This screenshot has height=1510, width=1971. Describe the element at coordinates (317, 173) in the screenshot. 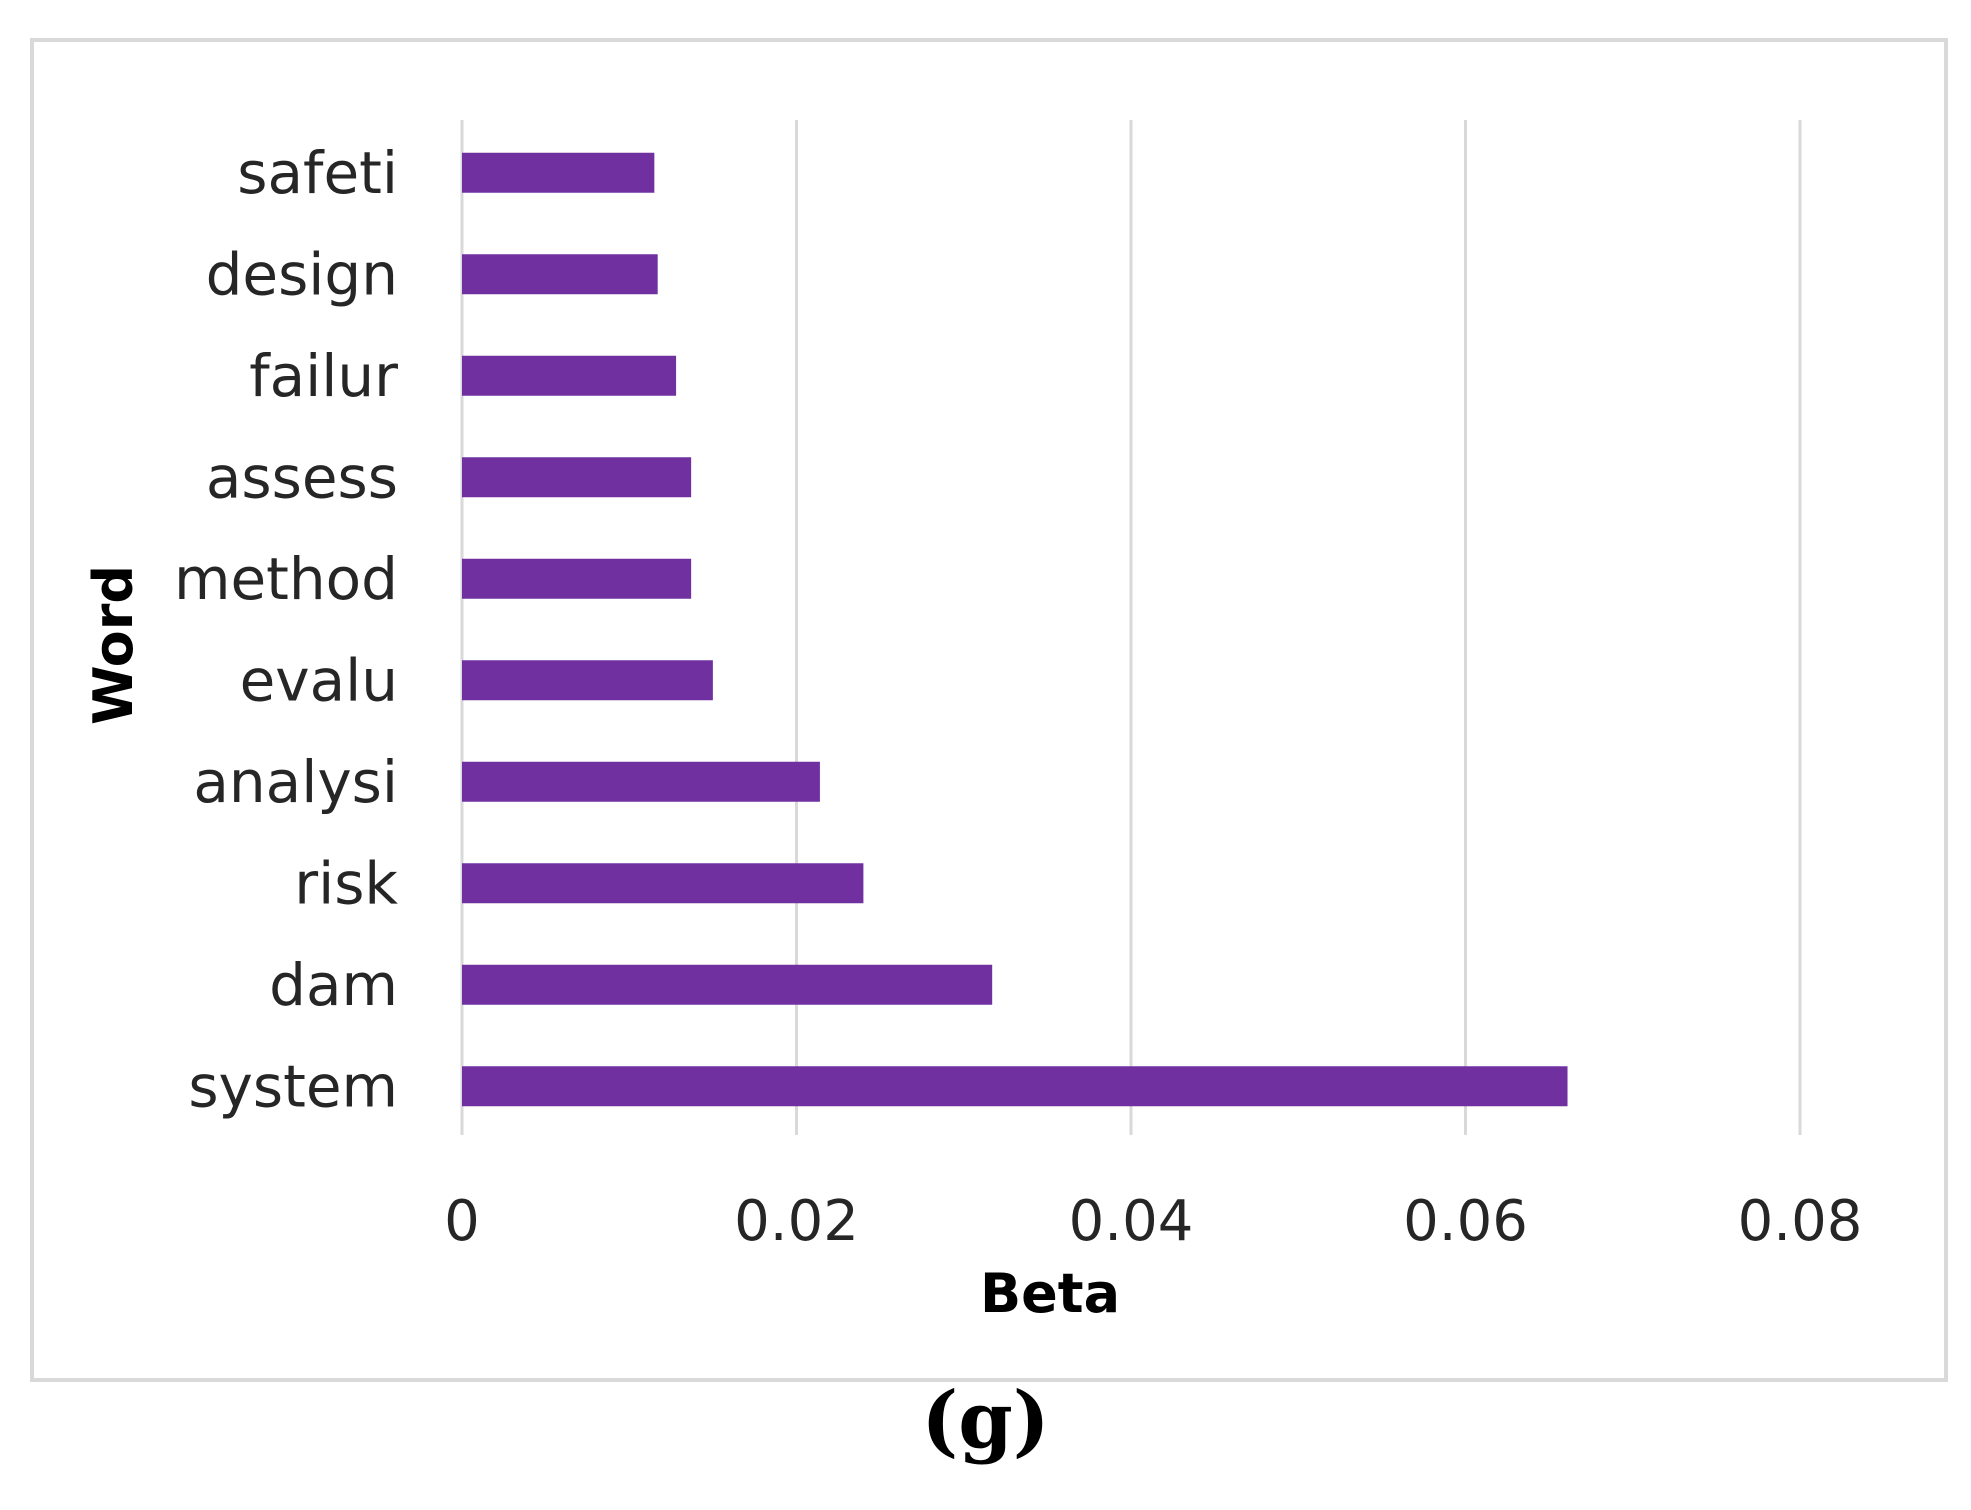

I see `category-label: safeti` at that location.